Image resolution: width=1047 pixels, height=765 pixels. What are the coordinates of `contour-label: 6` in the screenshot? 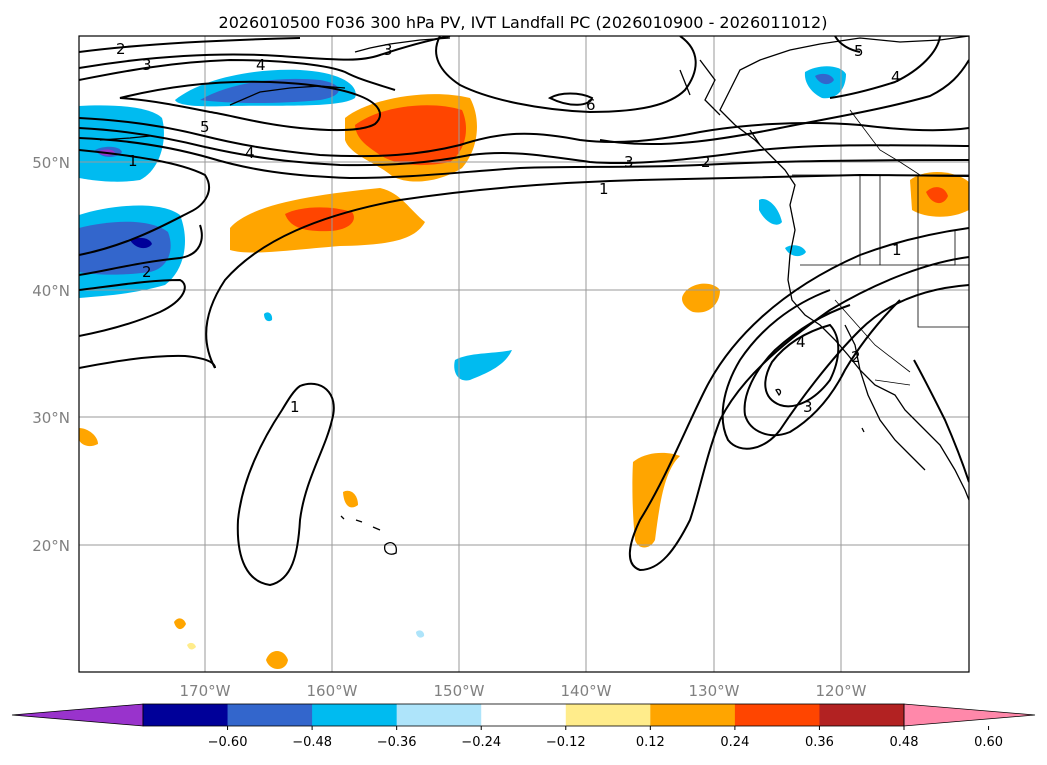 It's located at (591, 105).